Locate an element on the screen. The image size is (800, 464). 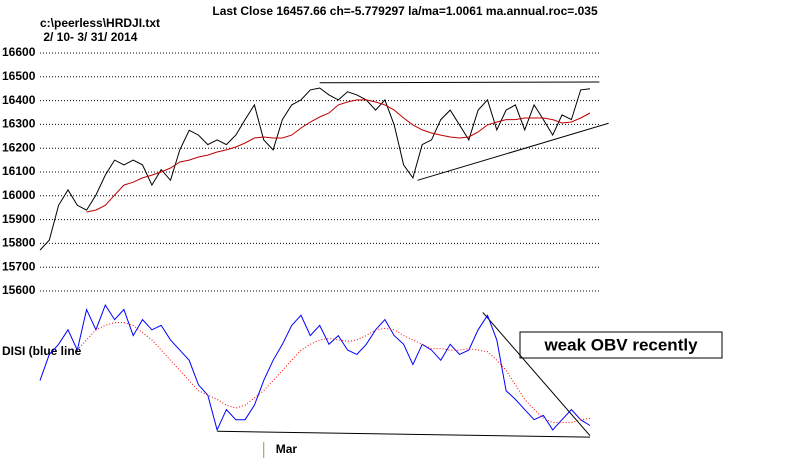
annotation-box is located at coordinates (621, 345).